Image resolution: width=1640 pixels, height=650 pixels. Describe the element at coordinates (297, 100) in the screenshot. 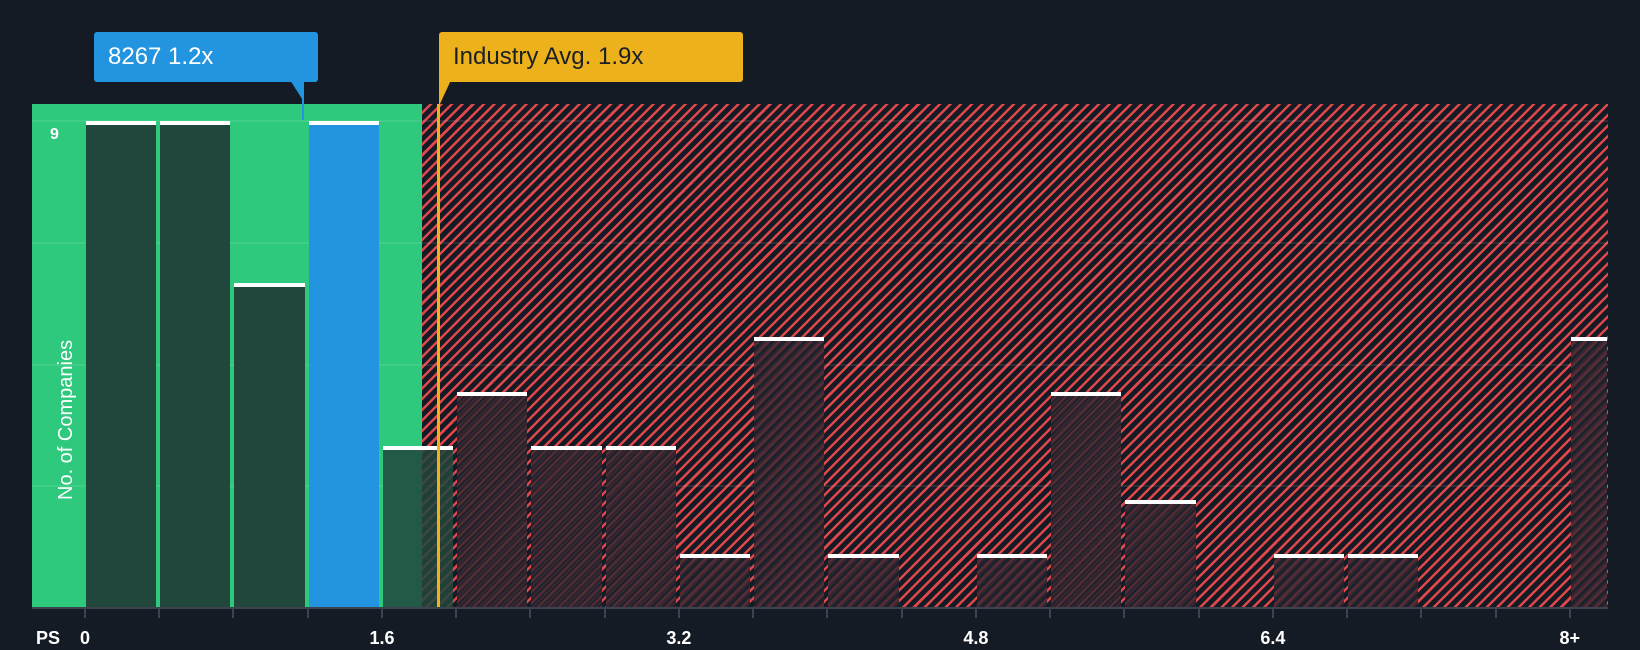

I see `company-callout-pointer` at that location.